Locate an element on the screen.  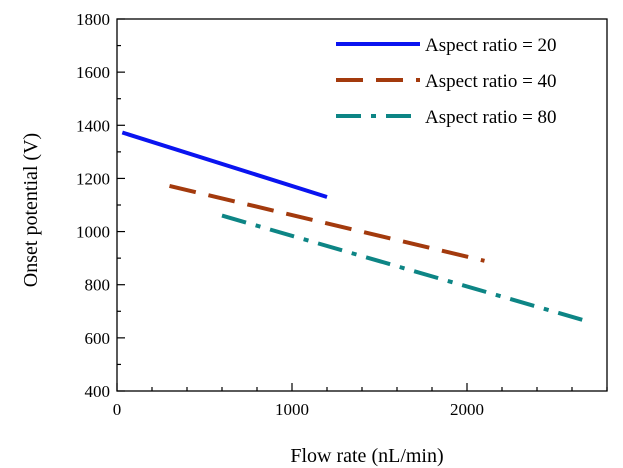
legend-label-2: Aspect ratio = 40 is located at coordinates (491, 81).